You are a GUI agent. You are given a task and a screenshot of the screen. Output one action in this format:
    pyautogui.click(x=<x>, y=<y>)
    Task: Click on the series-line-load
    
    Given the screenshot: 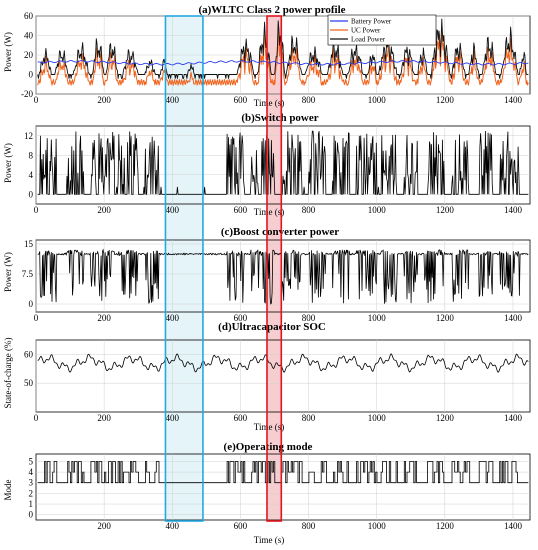 What is the action you would take?
    pyautogui.click(x=283, y=48)
    